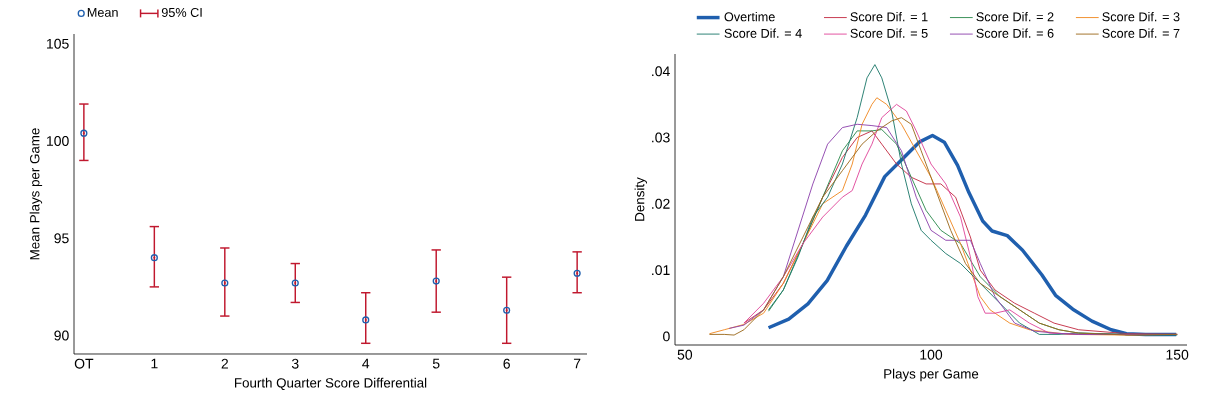  I want to click on x-axis-title: Plays per Game, so click(931, 375).